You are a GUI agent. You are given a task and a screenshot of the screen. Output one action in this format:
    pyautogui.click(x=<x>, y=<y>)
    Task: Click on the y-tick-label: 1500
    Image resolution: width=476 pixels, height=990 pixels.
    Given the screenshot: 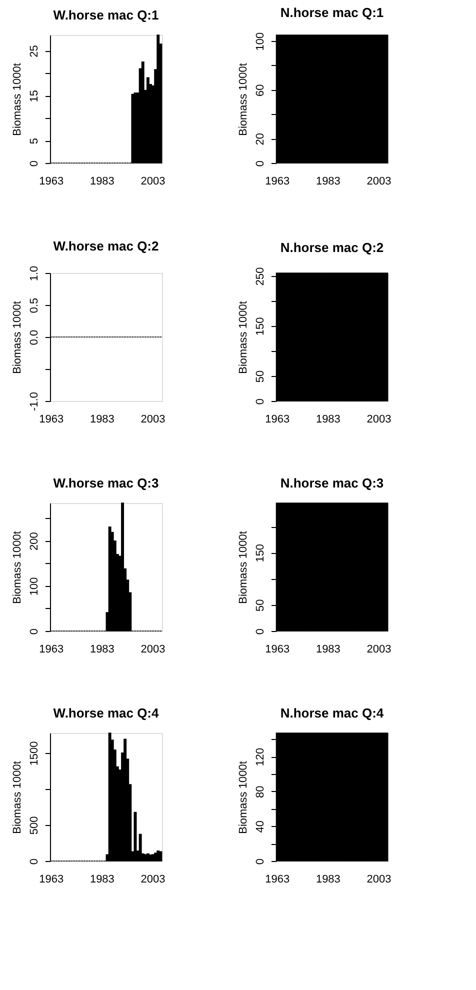 What is the action you would take?
    pyautogui.click(x=34, y=753)
    